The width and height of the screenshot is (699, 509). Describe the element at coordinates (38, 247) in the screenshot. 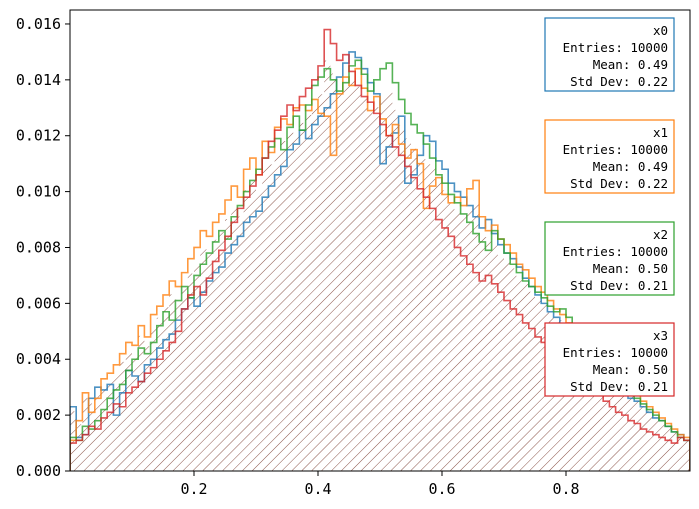

I see `y-tick-label: 0.008` at that location.